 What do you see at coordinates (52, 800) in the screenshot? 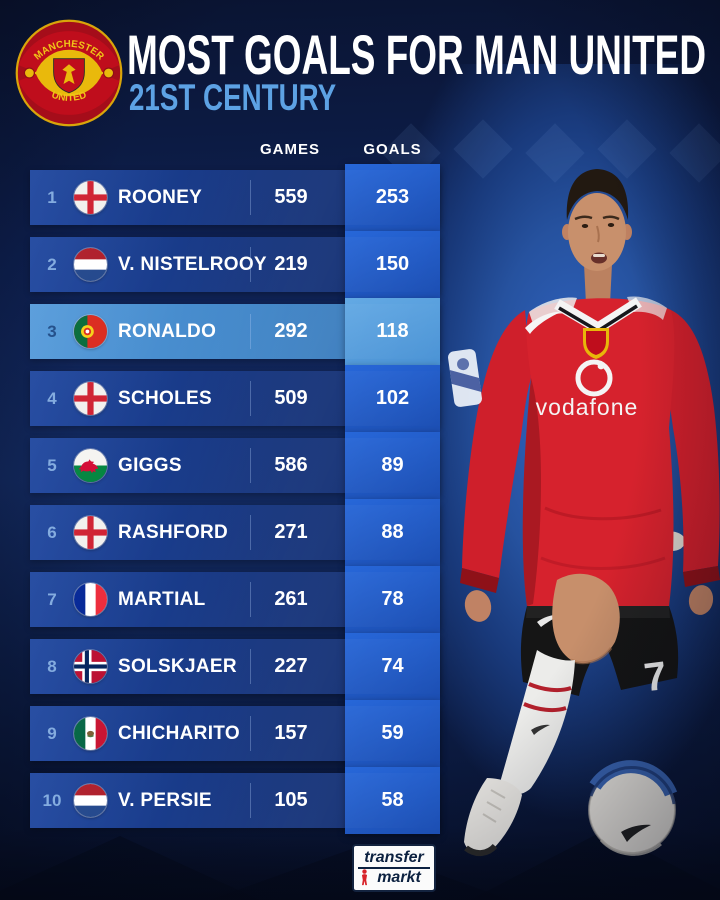
I see `rank-label: 10` at bounding box center [52, 800].